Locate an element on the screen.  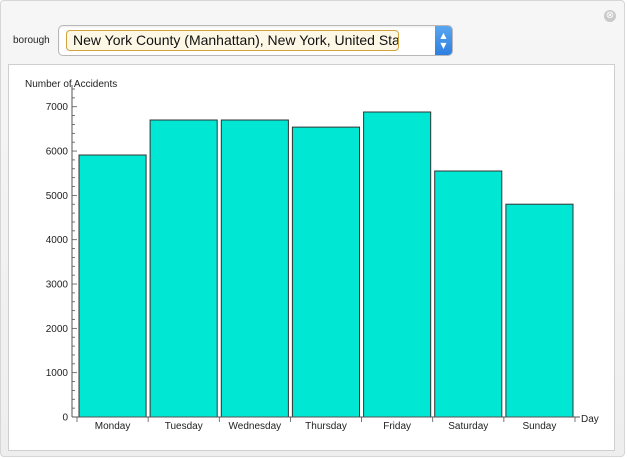
chevron-down-icon: ▼ is located at coordinates (443, 45).